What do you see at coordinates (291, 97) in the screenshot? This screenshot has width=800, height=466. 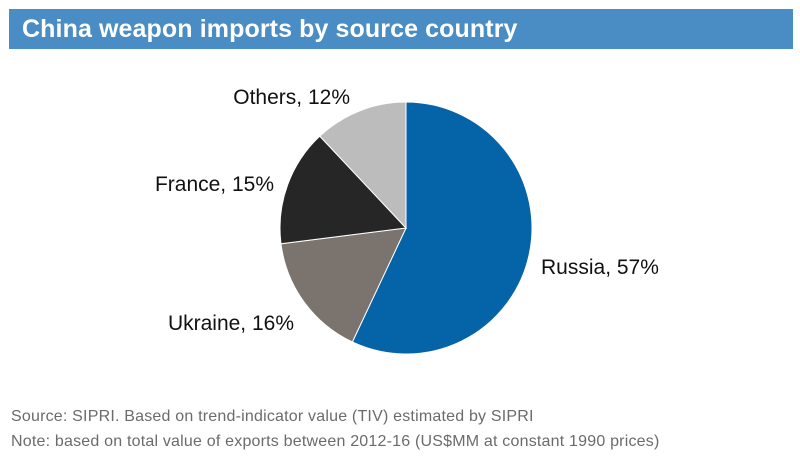 I see `slice-label-3: Others, 12%` at bounding box center [291, 97].